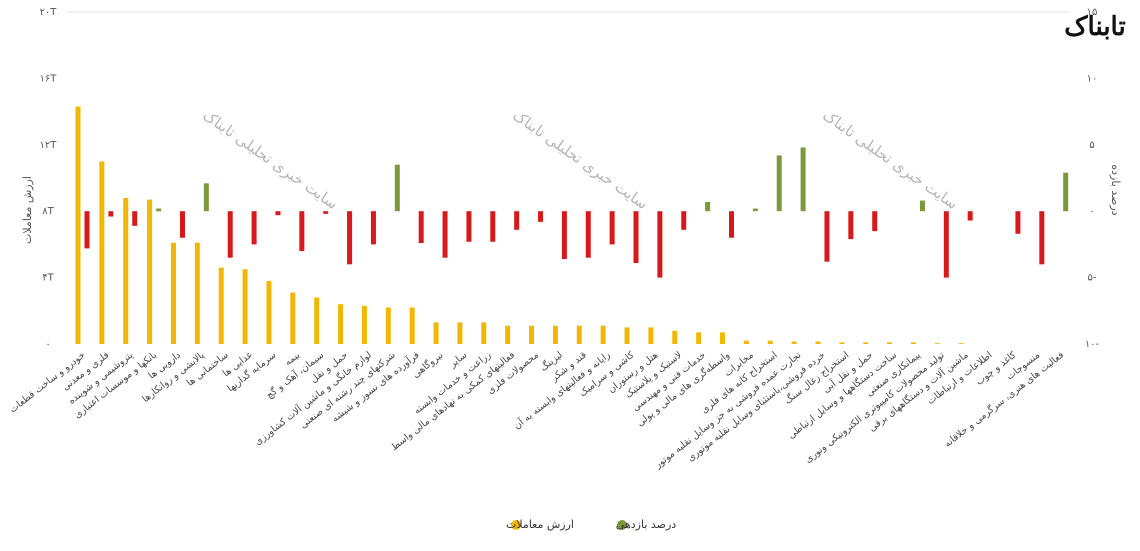 This screenshot has height=551, width=1140. I want to click on y-tick-label: ۸T, so click(48, 211).